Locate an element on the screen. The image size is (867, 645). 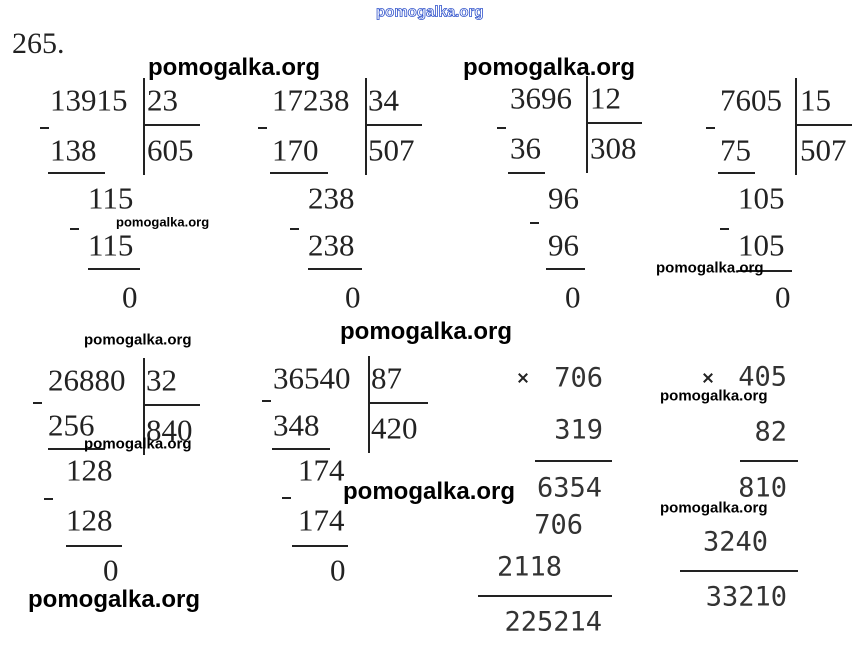
divisor: 32 is located at coordinates (161, 380).